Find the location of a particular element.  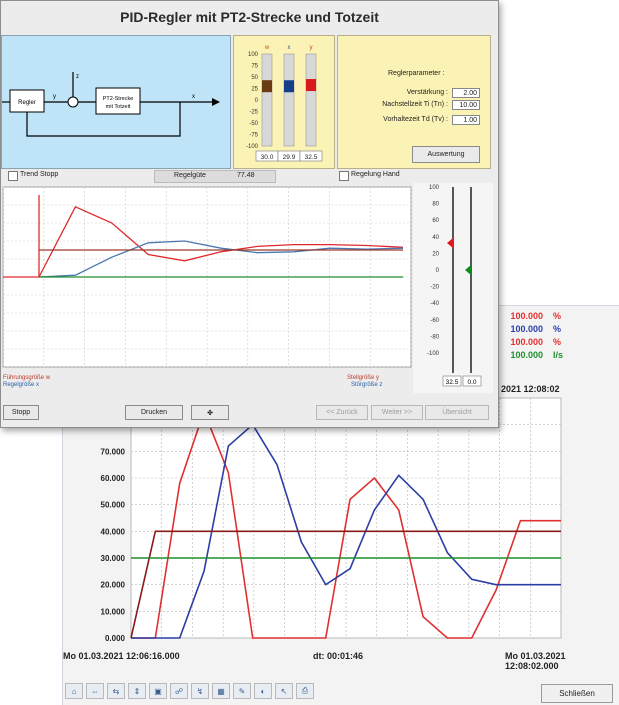

trend-stop-label: Trend Stopp is located at coordinates (39, 174).